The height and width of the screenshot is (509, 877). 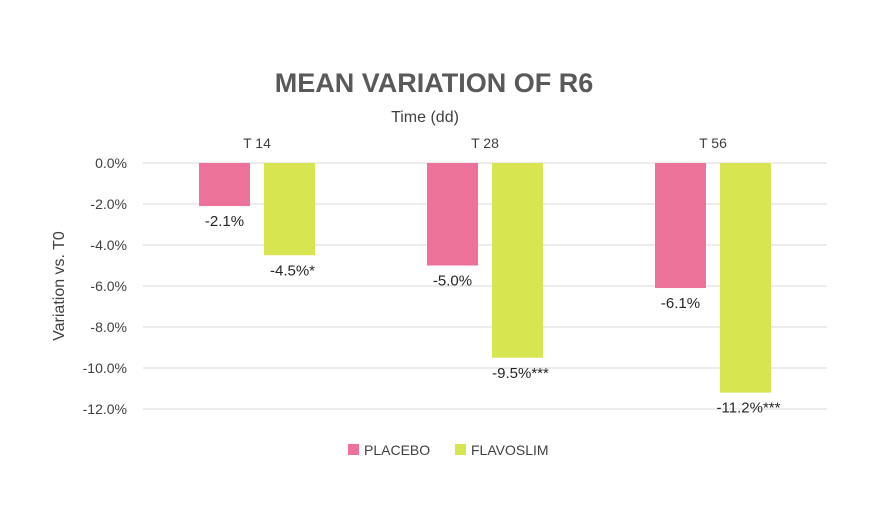 I want to click on y-tick-label: 0.0%, so click(x=111, y=163).